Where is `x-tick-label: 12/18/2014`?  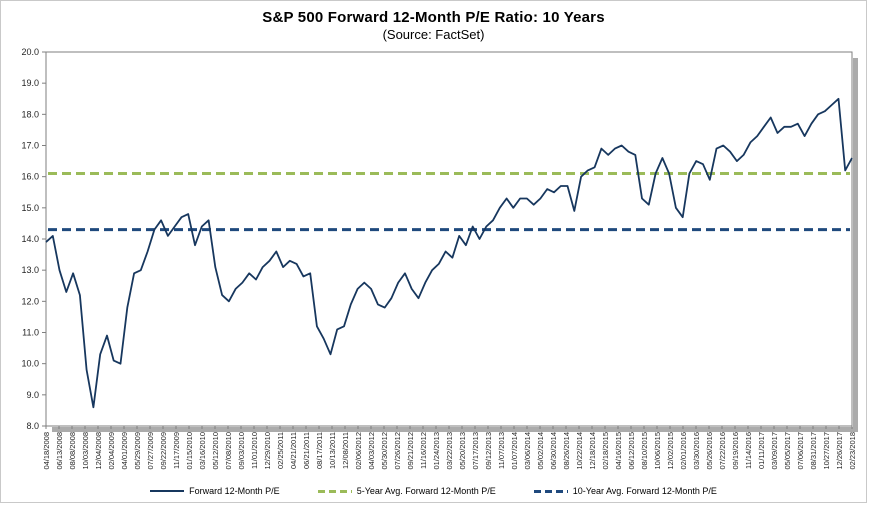
x-tick-label: 12/18/2014 is located at coordinates (591, 451).